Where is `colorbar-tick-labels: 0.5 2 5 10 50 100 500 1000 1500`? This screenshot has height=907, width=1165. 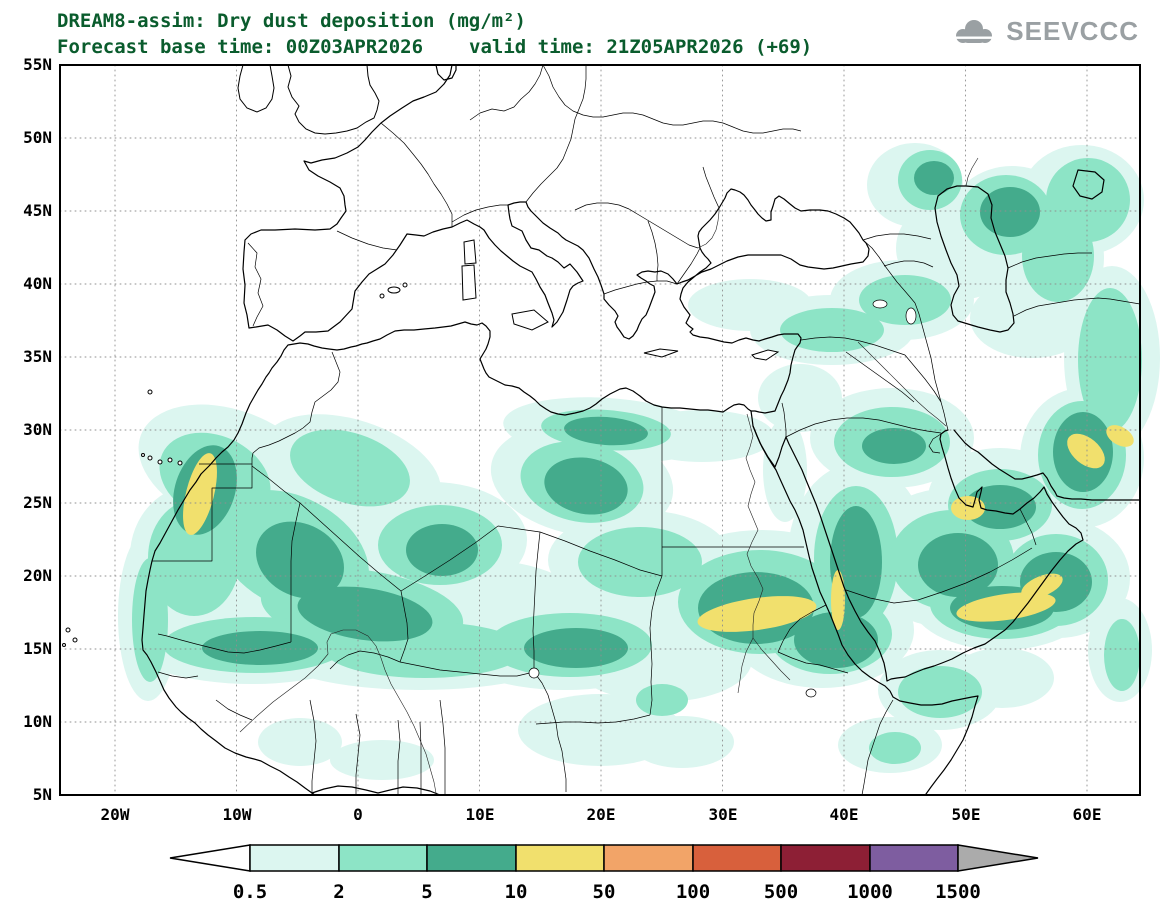 colorbar-tick-labels: 0.5 2 5 10 50 100 500 1000 1500 is located at coordinates (607, 892).